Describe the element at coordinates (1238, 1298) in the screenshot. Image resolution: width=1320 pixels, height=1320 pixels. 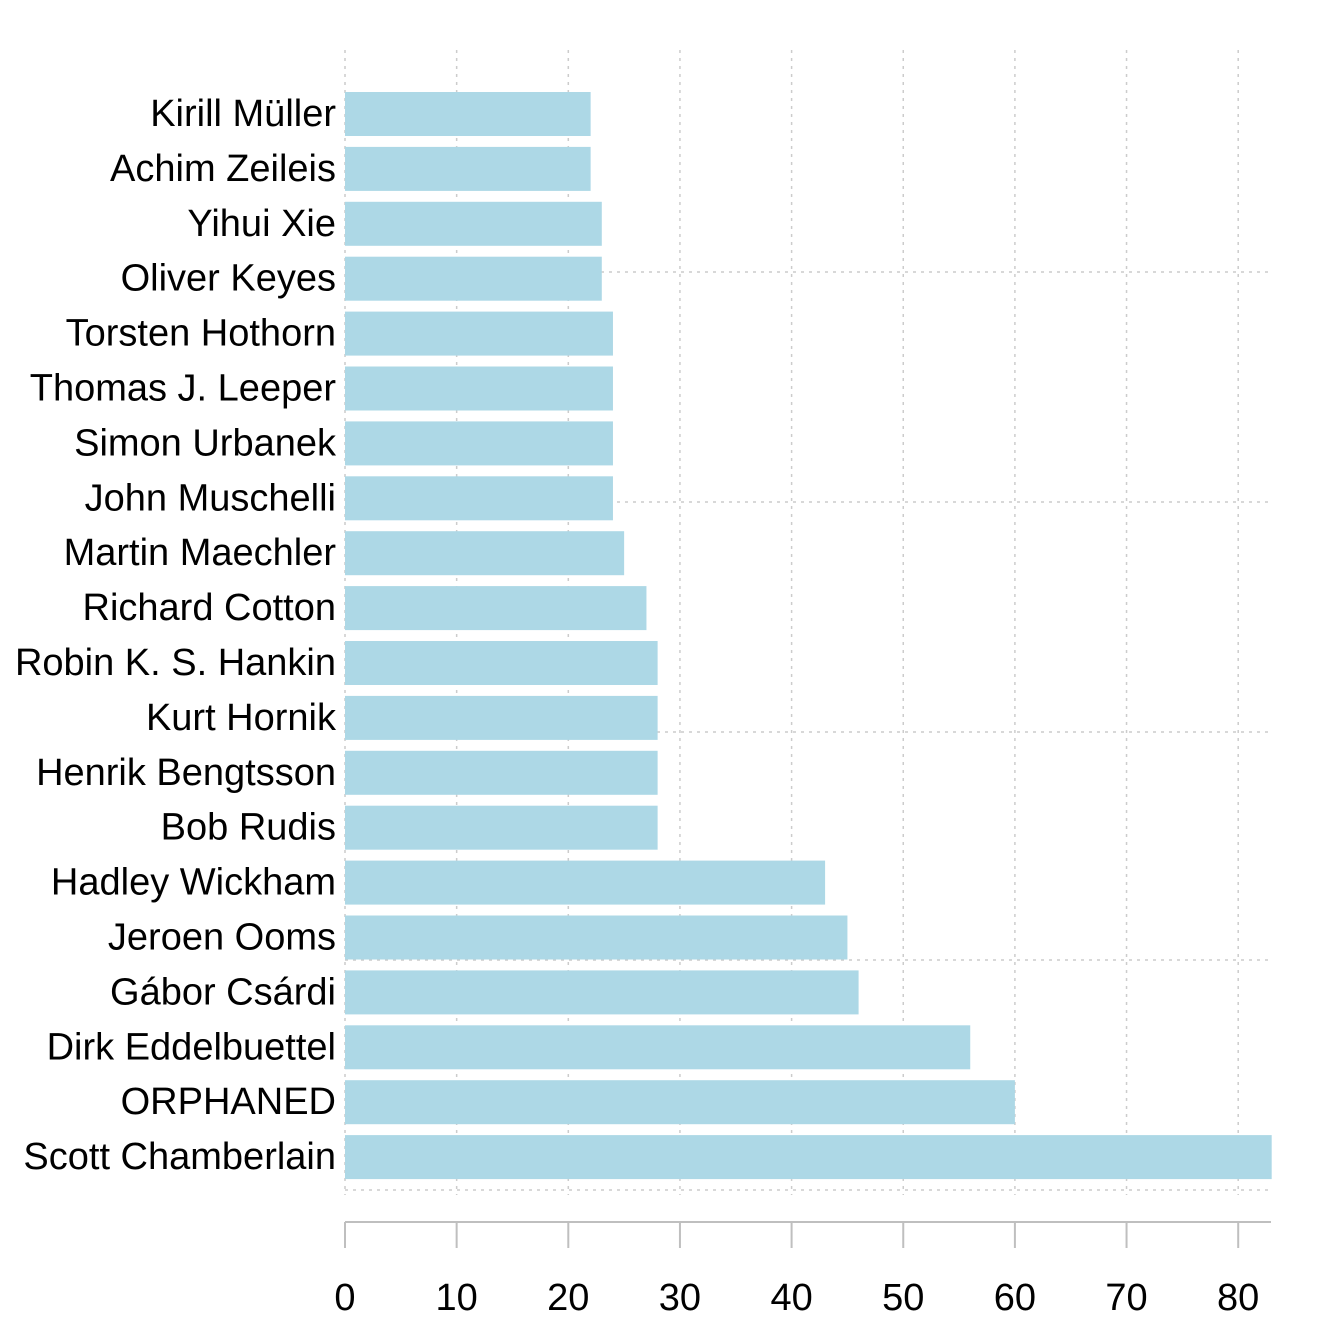
I see `x-tick-label: 80` at that location.